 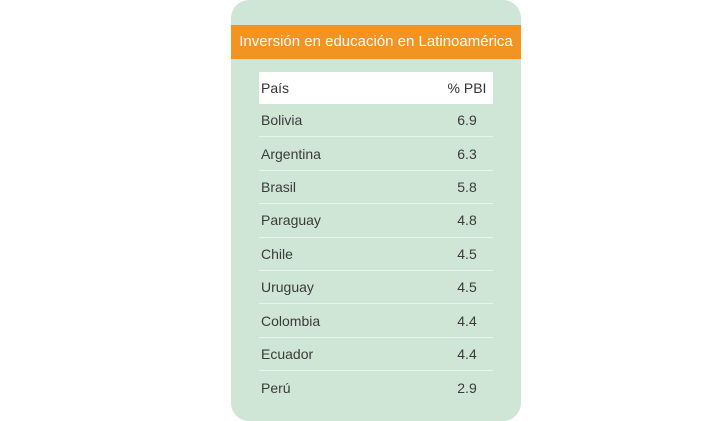 I want to click on country-cell: Paraguay, so click(x=291, y=220).